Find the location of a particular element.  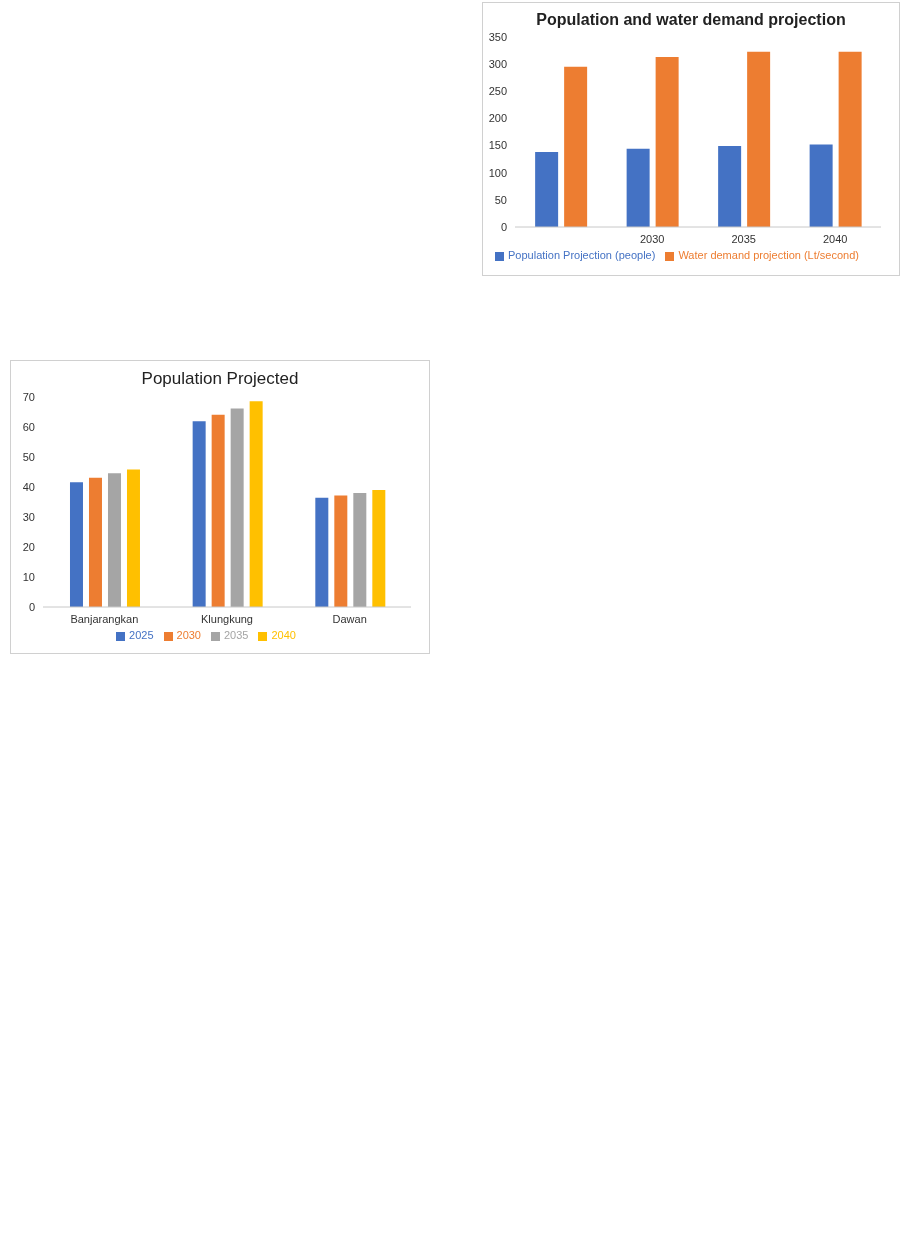

y-tick-label: 100 is located at coordinates (497, 172).